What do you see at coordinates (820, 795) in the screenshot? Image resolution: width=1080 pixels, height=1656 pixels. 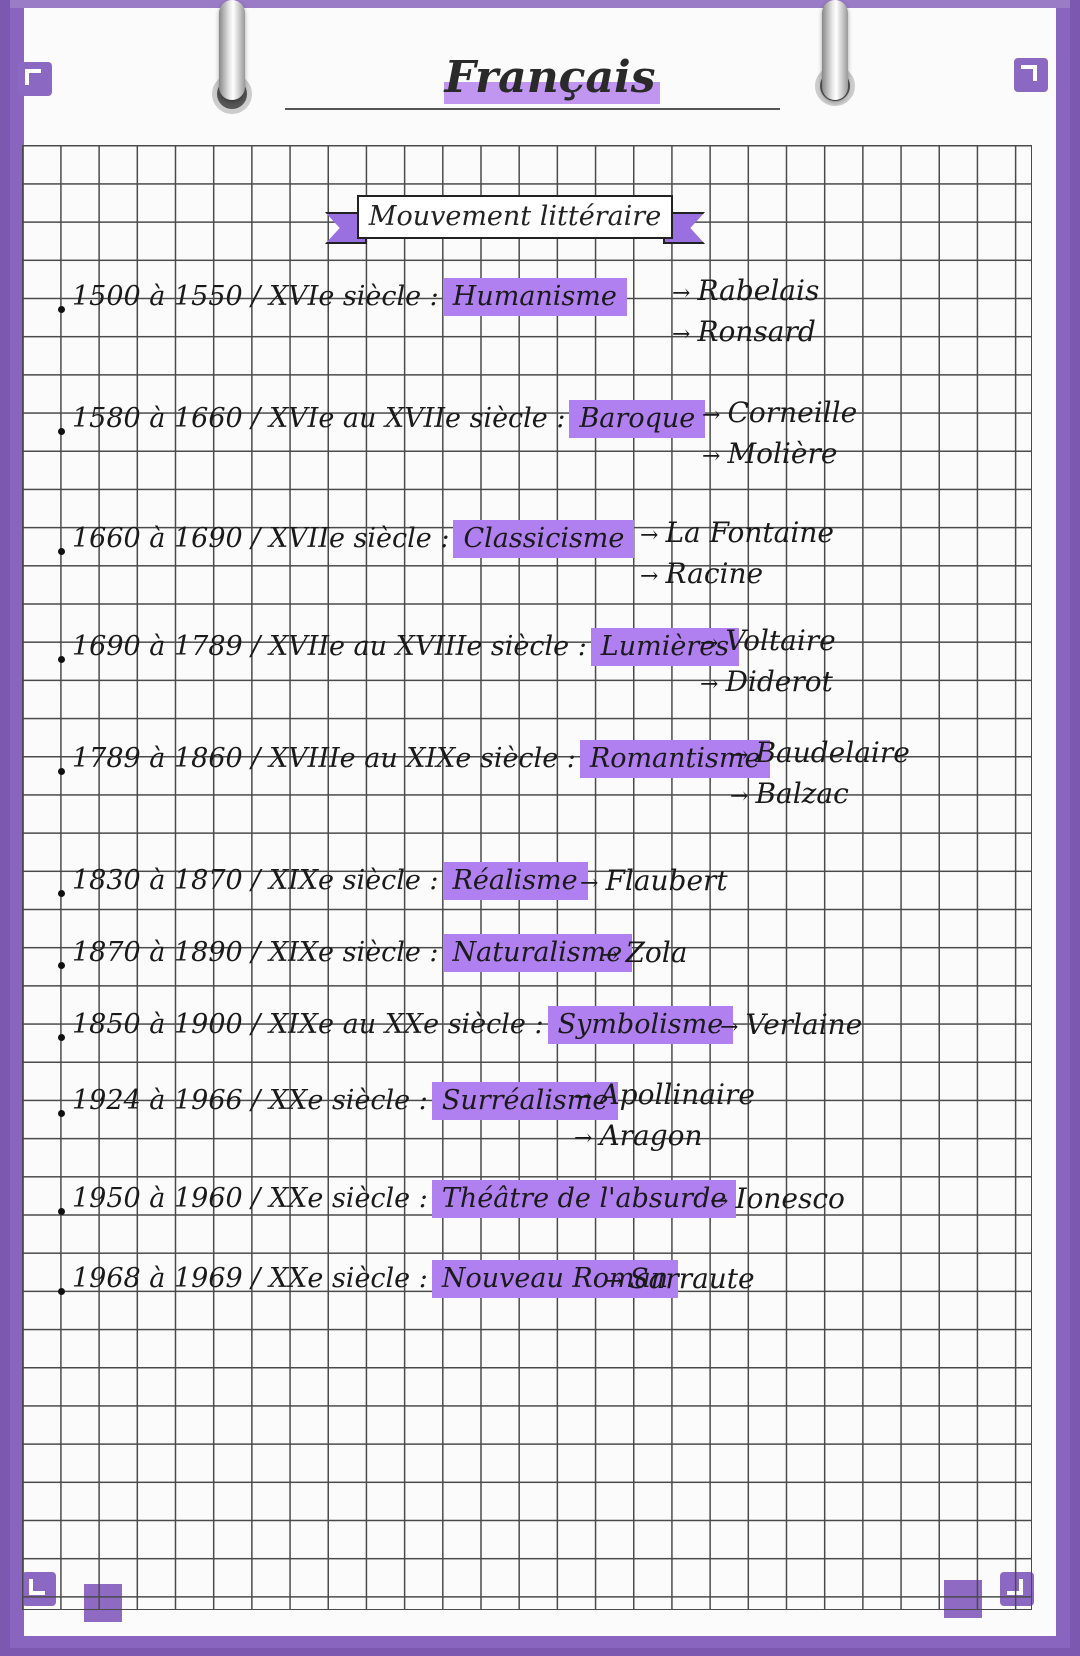 I see `author-name: Balzac` at bounding box center [820, 795].